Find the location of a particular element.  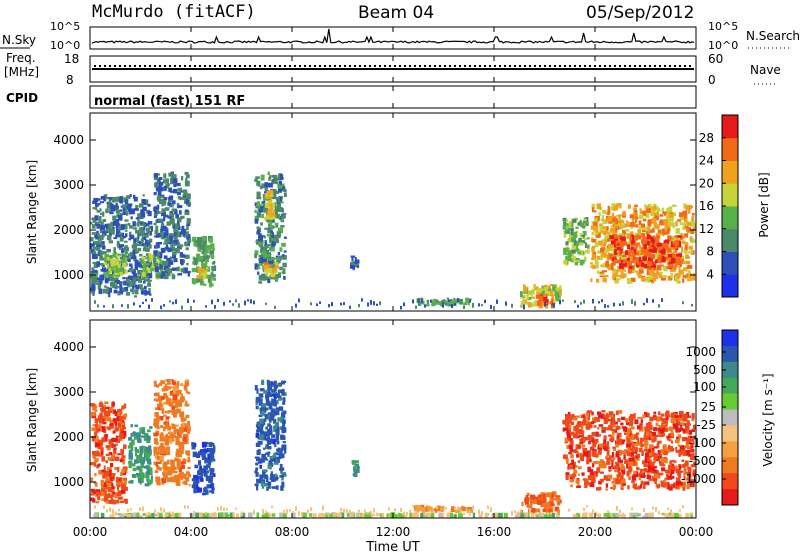

colorbar-tick-label: -1000 is located at coordinates (698, 479).